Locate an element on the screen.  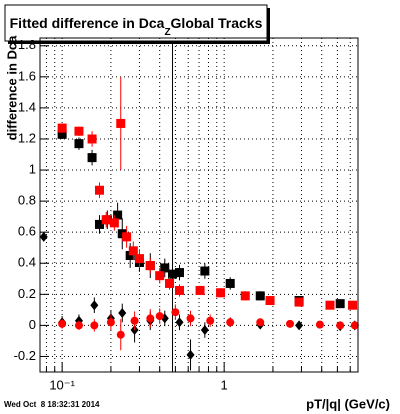
y-tick-label: 0 is located at coordinates (32, 324).